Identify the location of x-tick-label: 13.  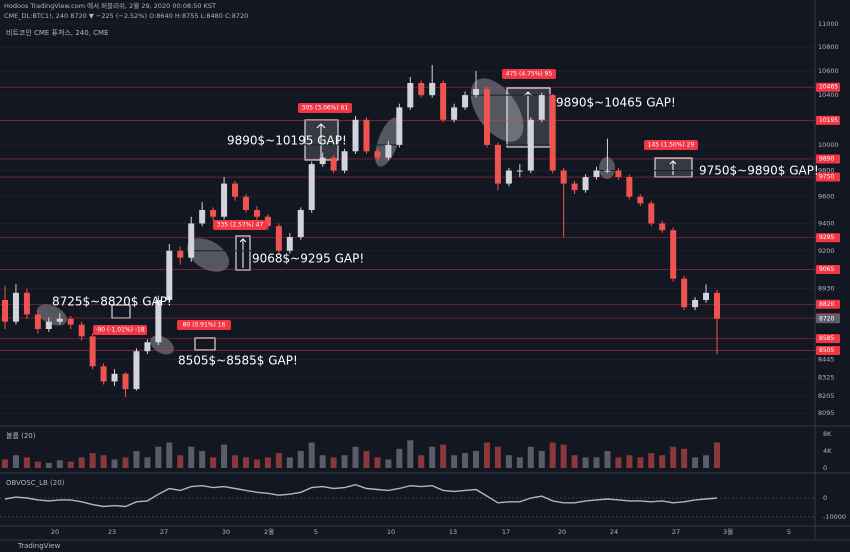
(453, 532).